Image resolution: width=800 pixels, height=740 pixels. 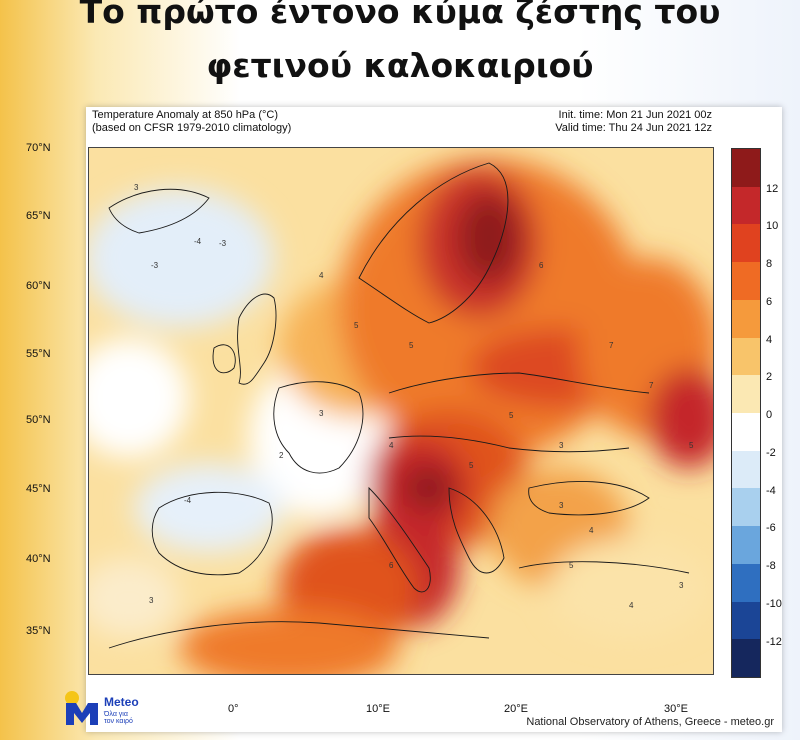 I want to click on color-scale-label: -8, so click(x=771, y=566).